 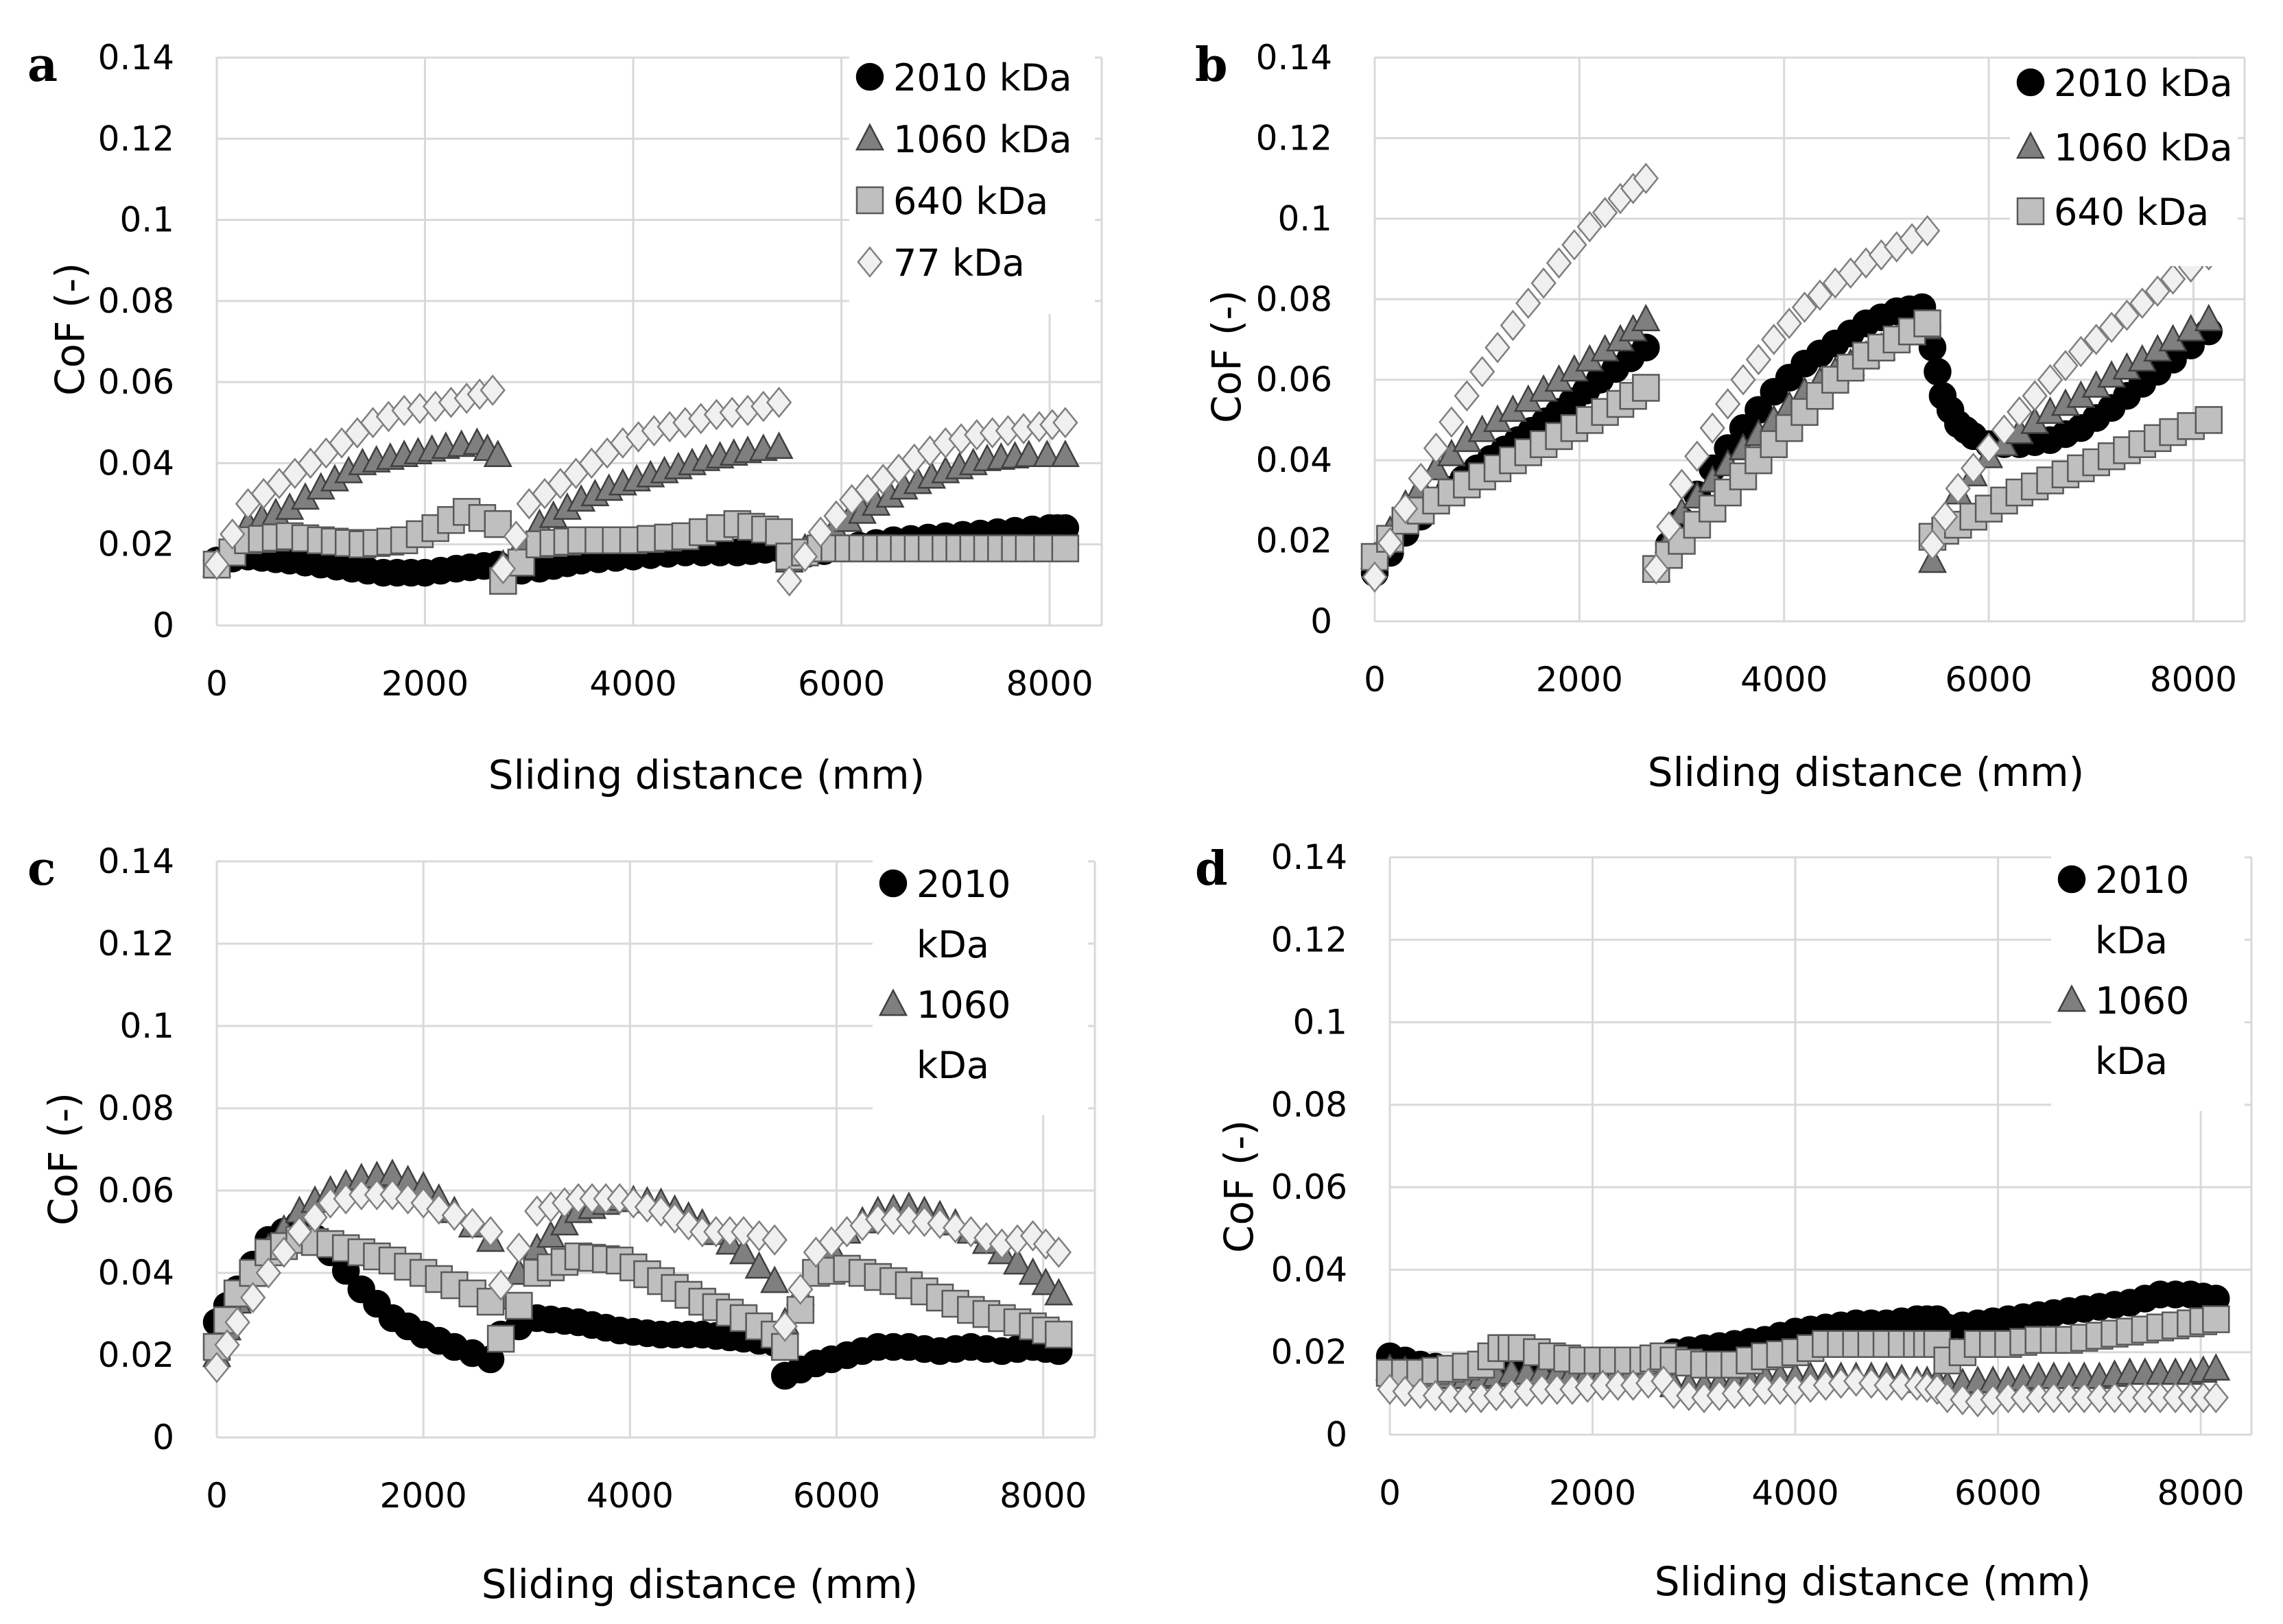 I want to click on legend-background, so click(x=972, y=183).